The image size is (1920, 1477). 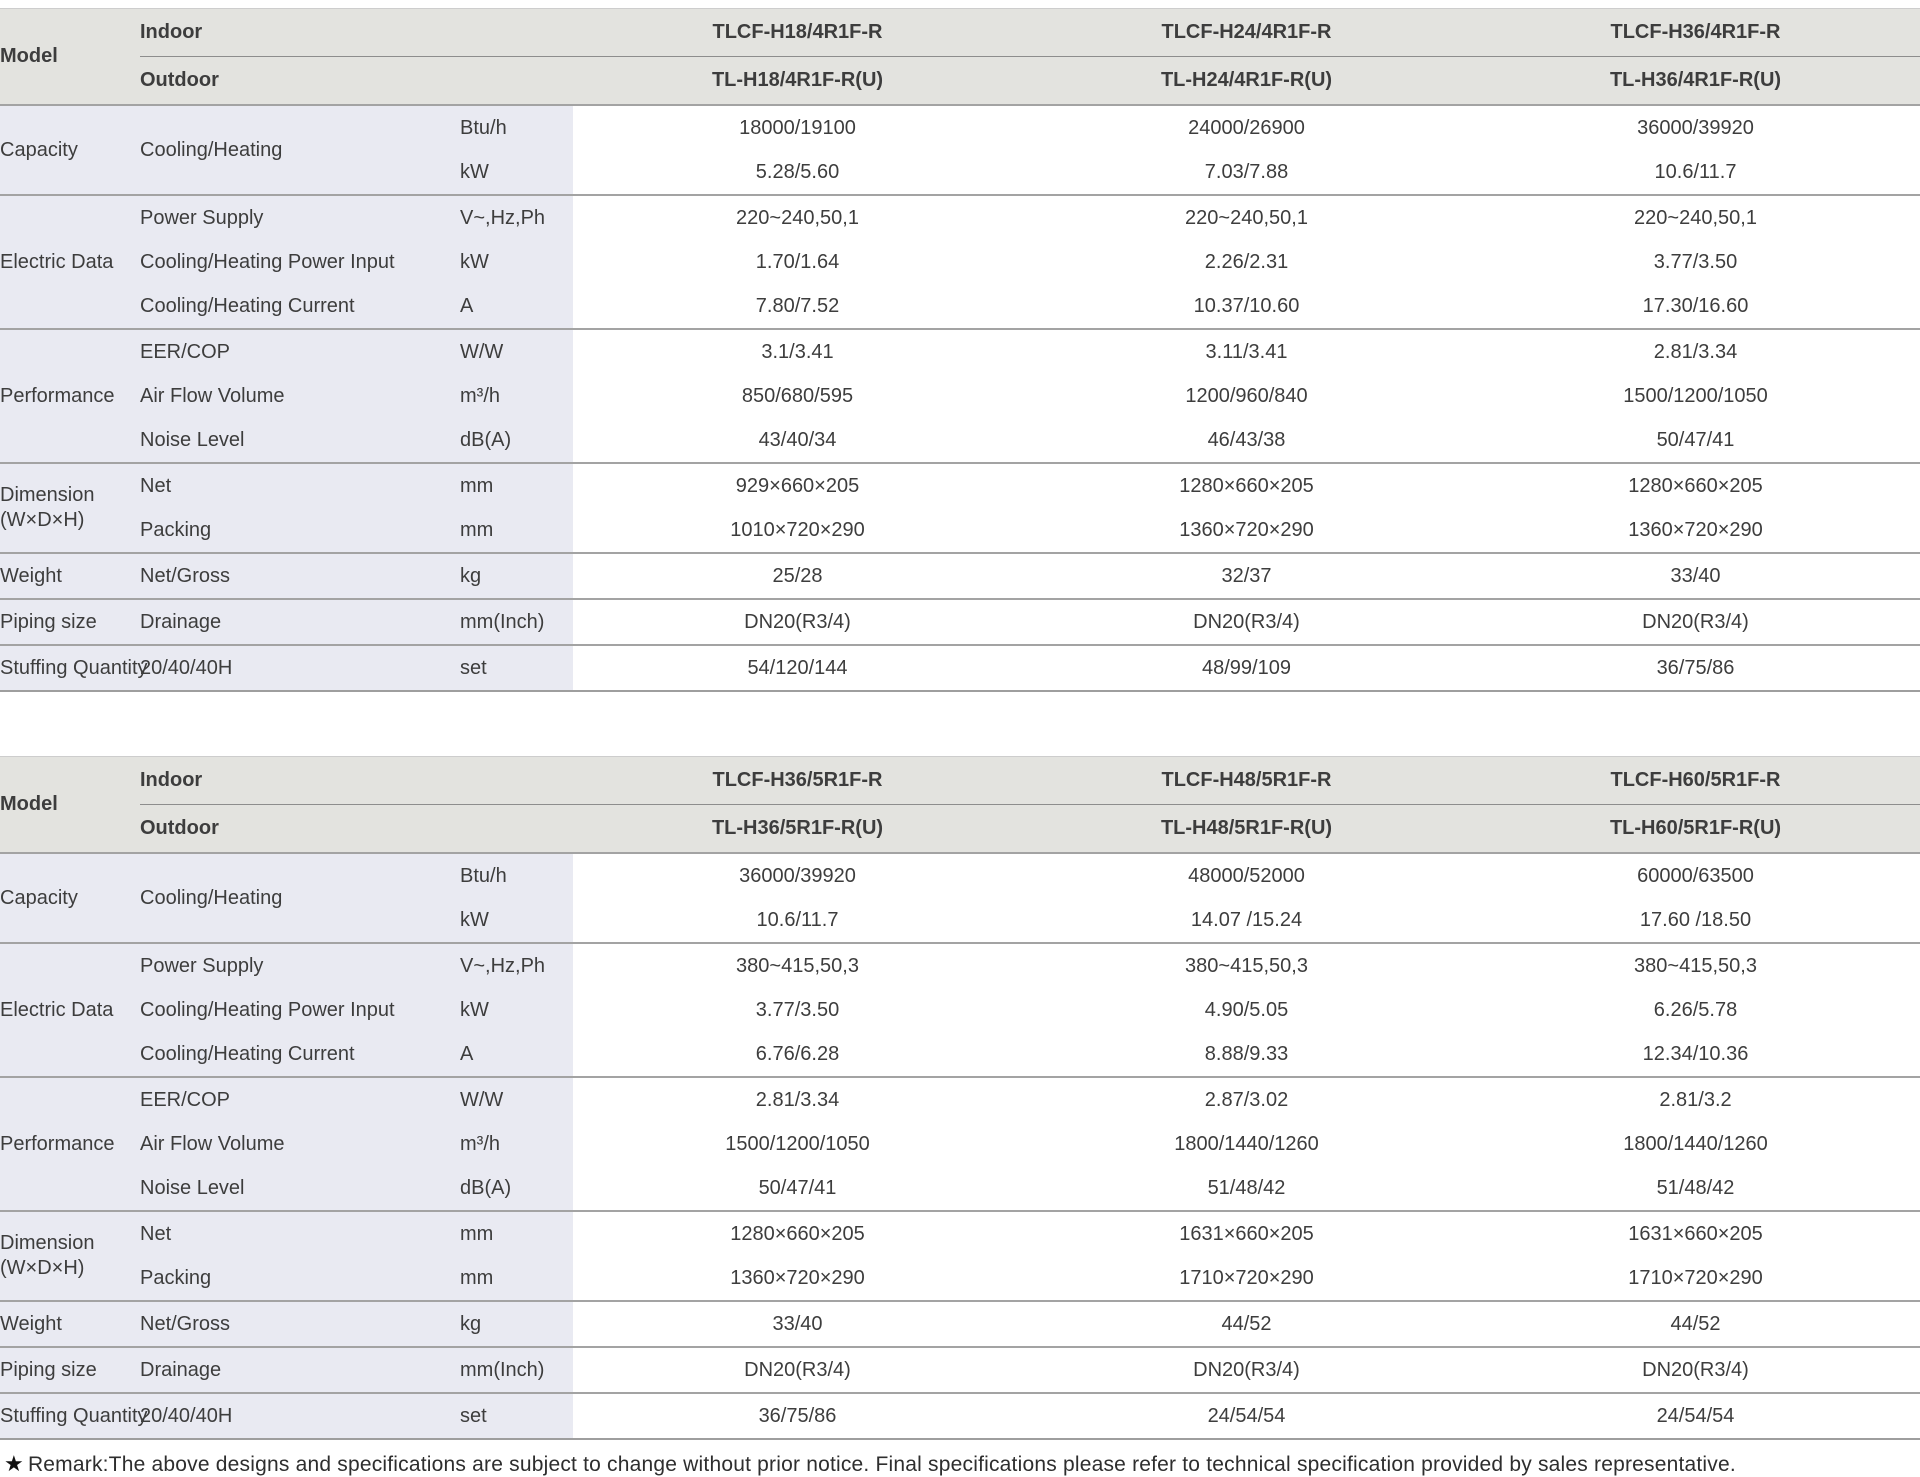 I want to click on outdoor-model-name: TL-H60/5R1F-R(U), so click(x=1695, y=828).